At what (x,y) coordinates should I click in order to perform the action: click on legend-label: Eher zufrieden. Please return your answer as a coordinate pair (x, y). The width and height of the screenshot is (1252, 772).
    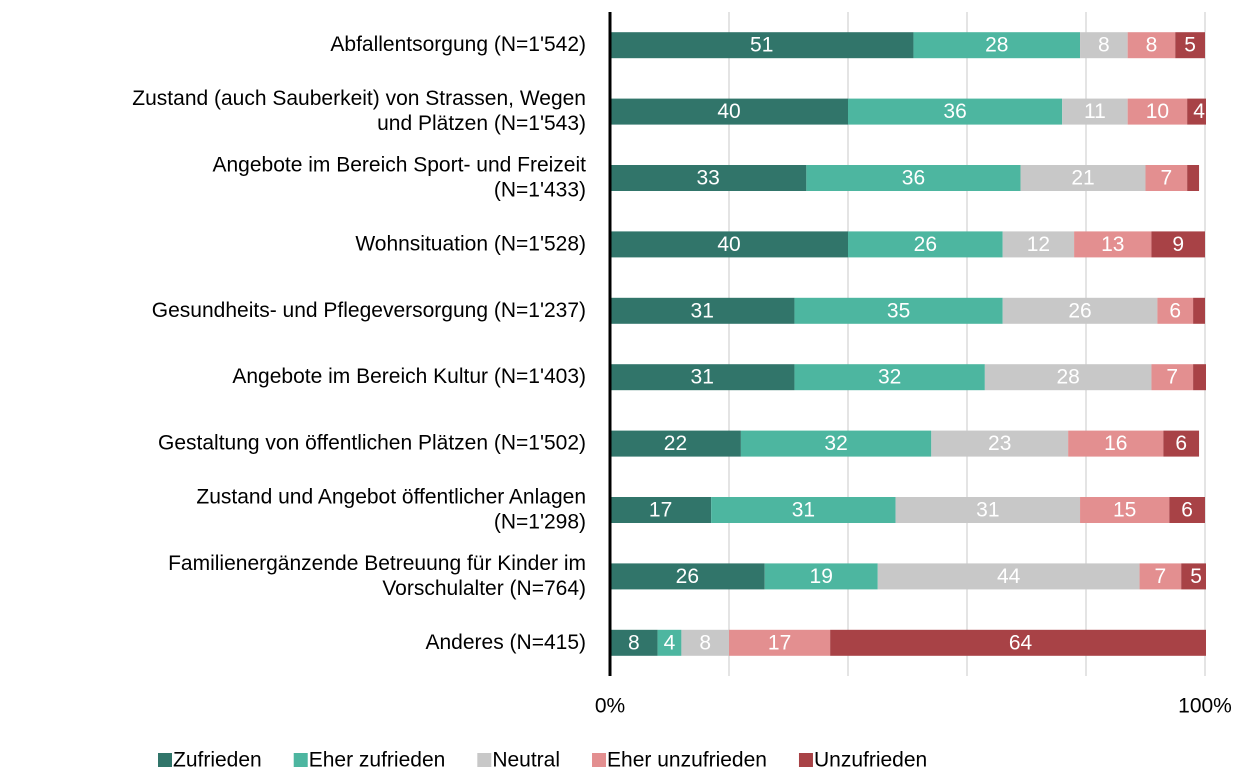
    Looking at the image, I should click on (377, 760).